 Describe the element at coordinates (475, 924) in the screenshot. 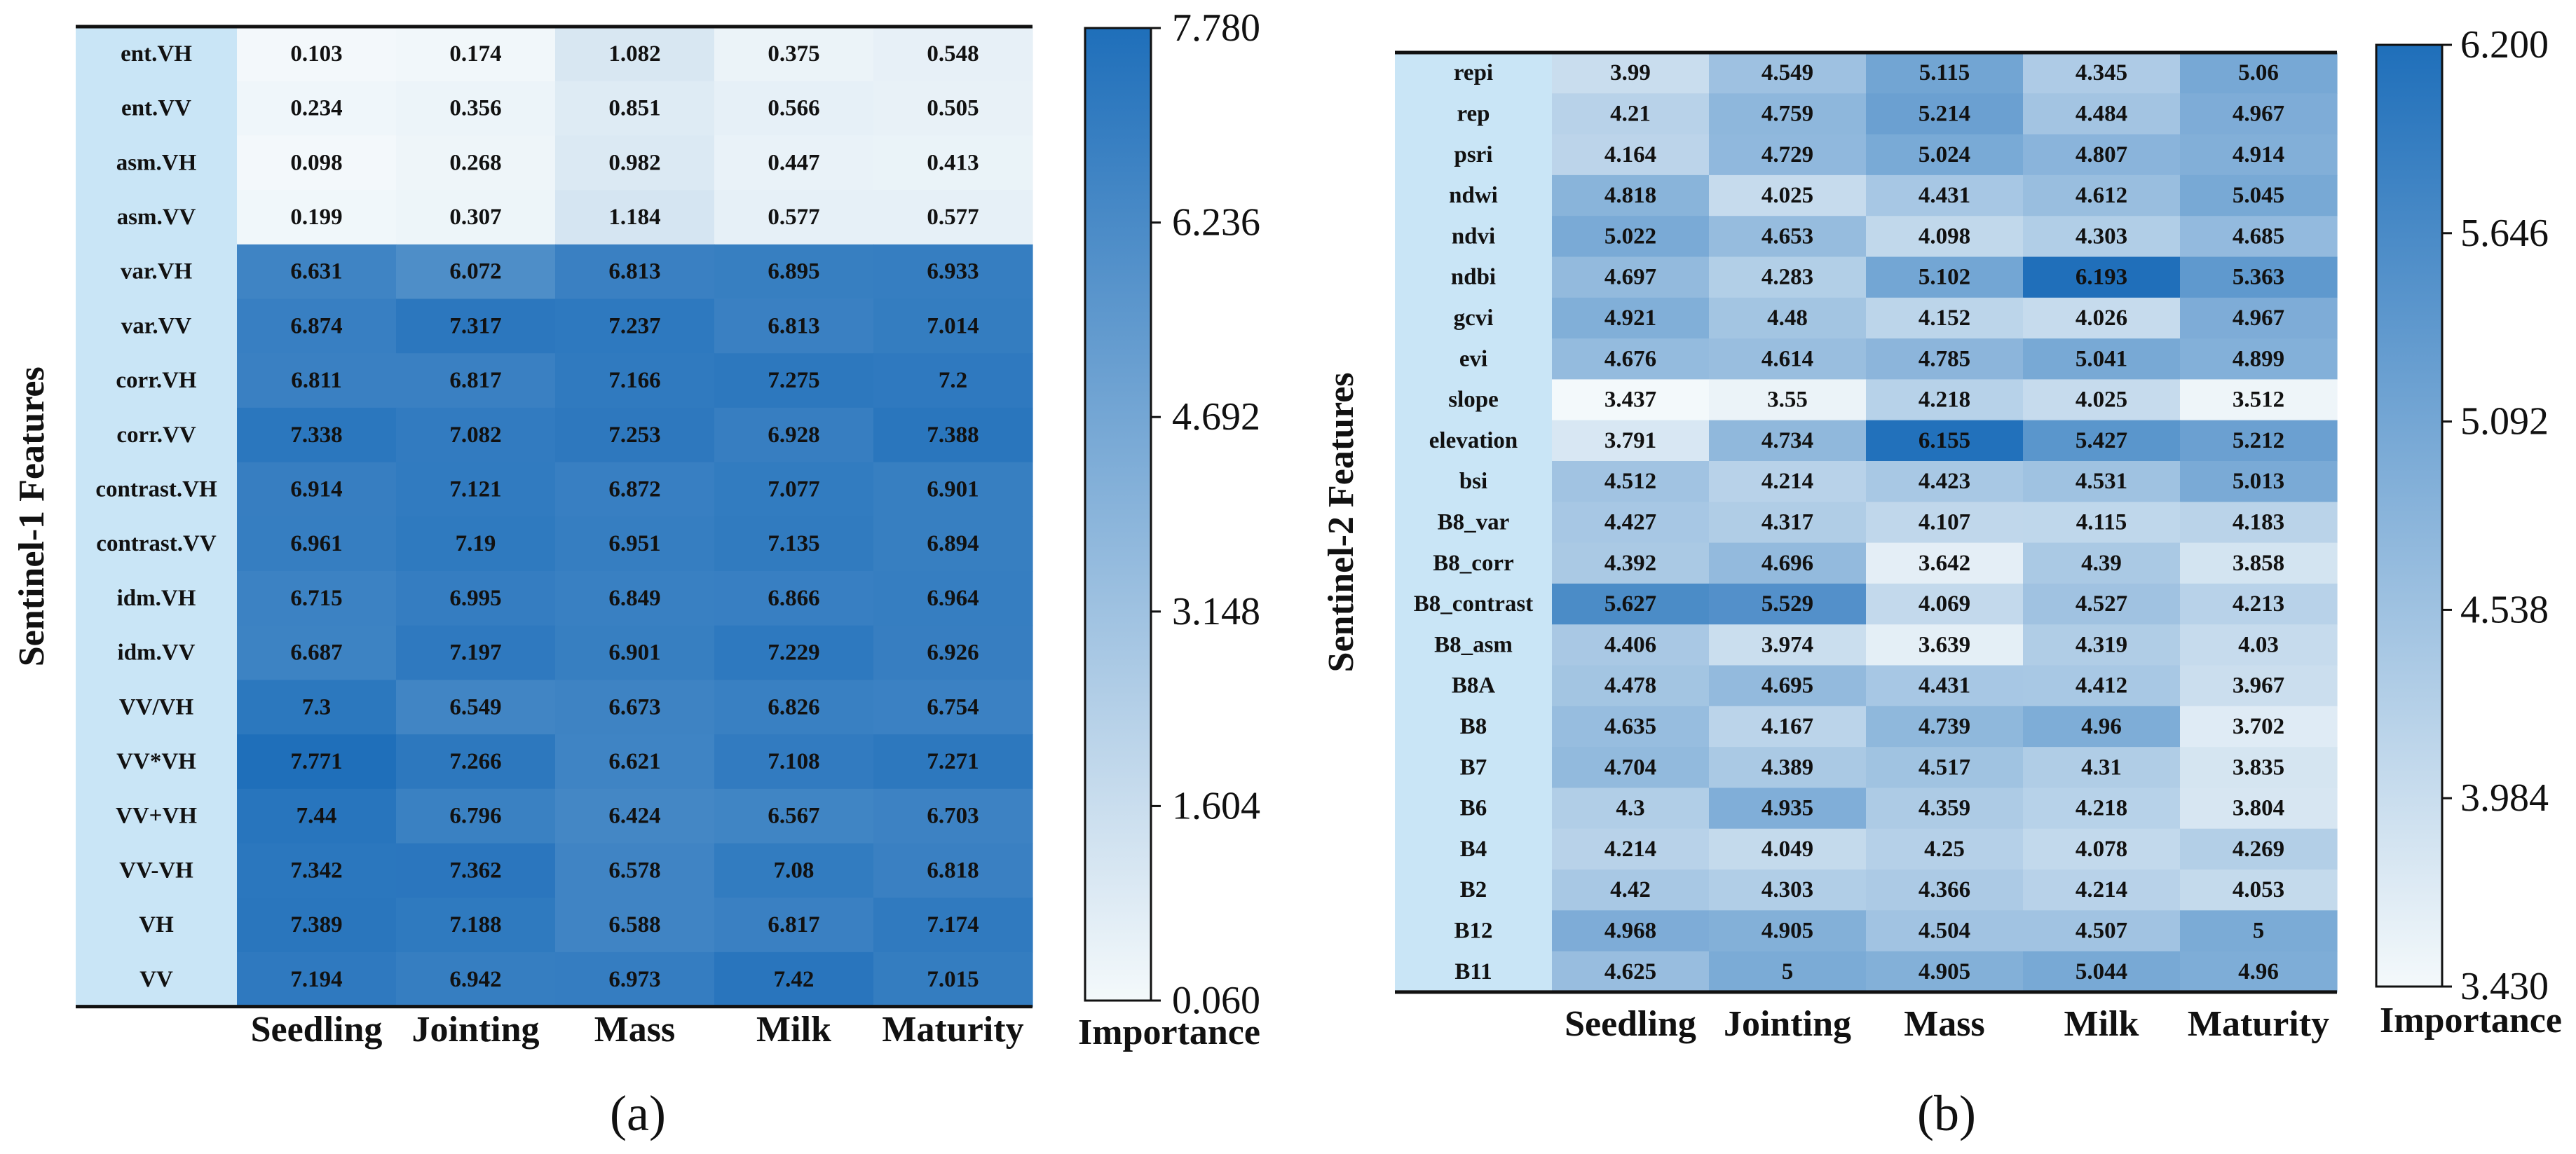

I see `cell-value-label: 7.188` at that location.